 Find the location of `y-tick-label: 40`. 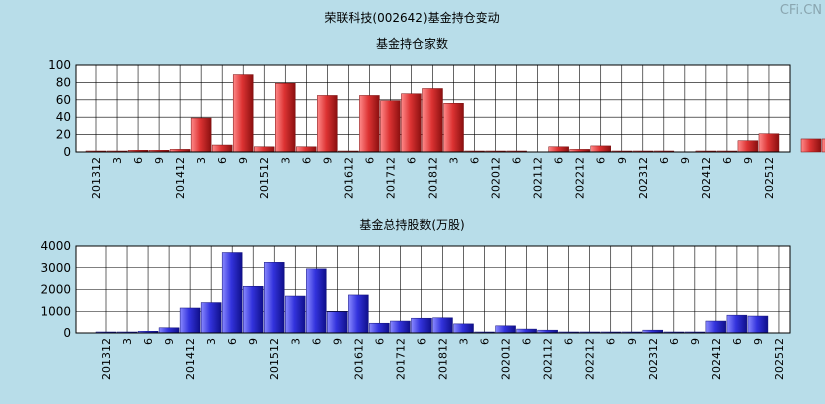

y-tick-label: 40 is located at coordinates (63, 117).